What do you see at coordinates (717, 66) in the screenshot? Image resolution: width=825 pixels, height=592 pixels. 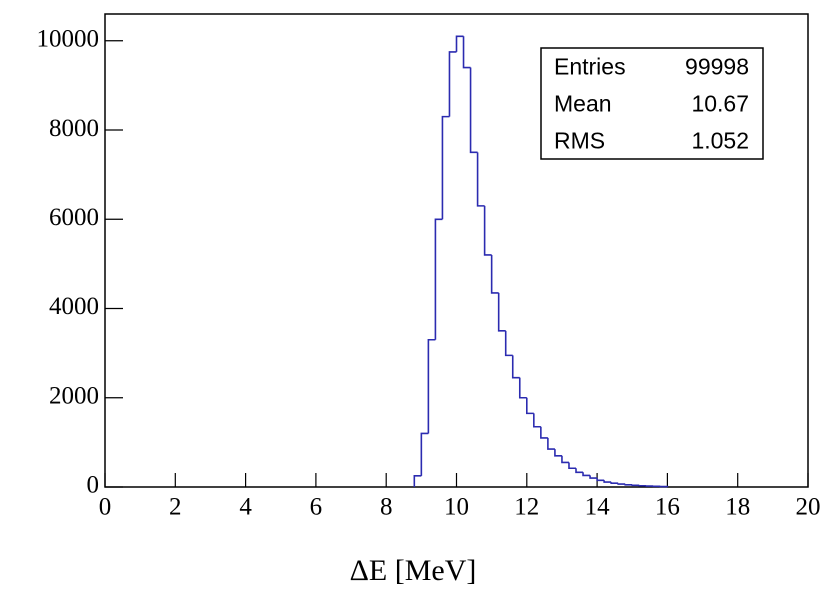 I see `stats-value: 99998` at bounding box center [717, 66].